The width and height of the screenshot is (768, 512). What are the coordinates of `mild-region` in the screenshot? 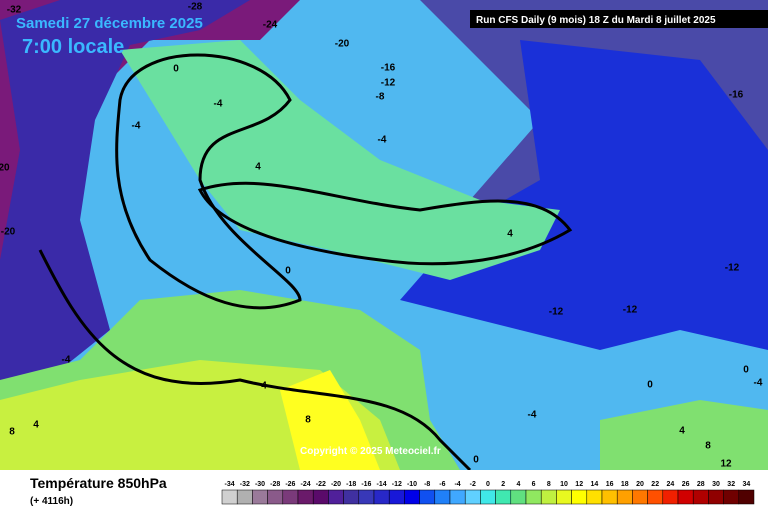 It's located at (684, 435).